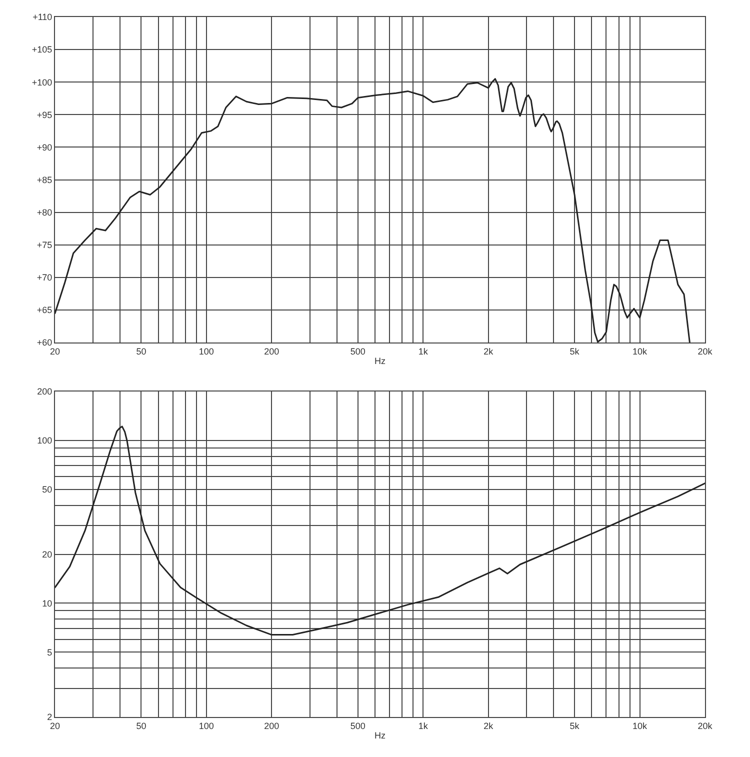 This screenshot has width=750, height=757. I want to click on y-tick-label: 50, so click(47, 489).